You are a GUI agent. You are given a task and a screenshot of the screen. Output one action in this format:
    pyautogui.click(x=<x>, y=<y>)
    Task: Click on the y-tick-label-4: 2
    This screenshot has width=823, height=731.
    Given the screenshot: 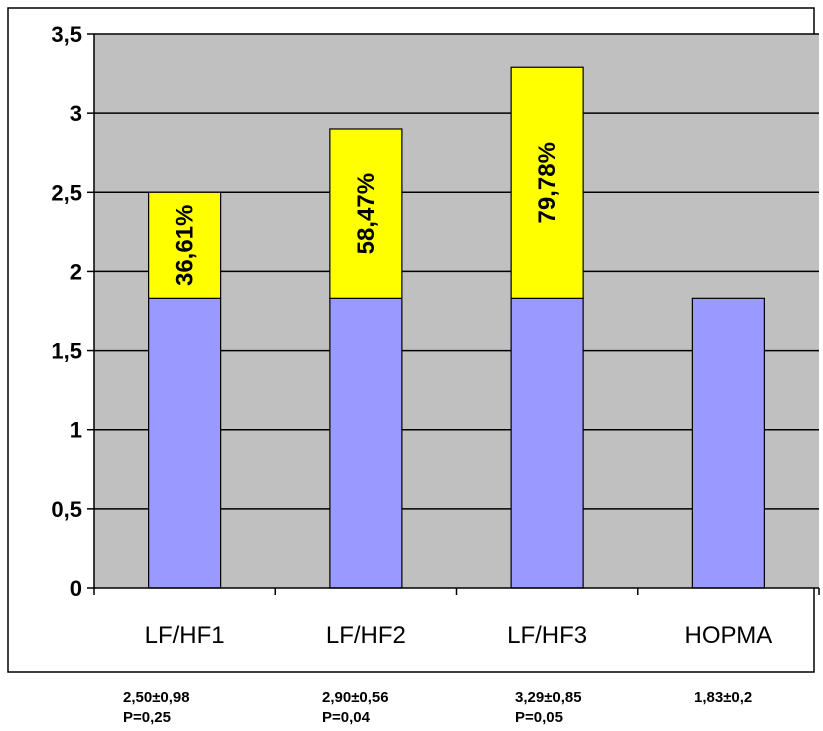 What is the action you would take?
    pyautogui.click(x=76, y=271)
    